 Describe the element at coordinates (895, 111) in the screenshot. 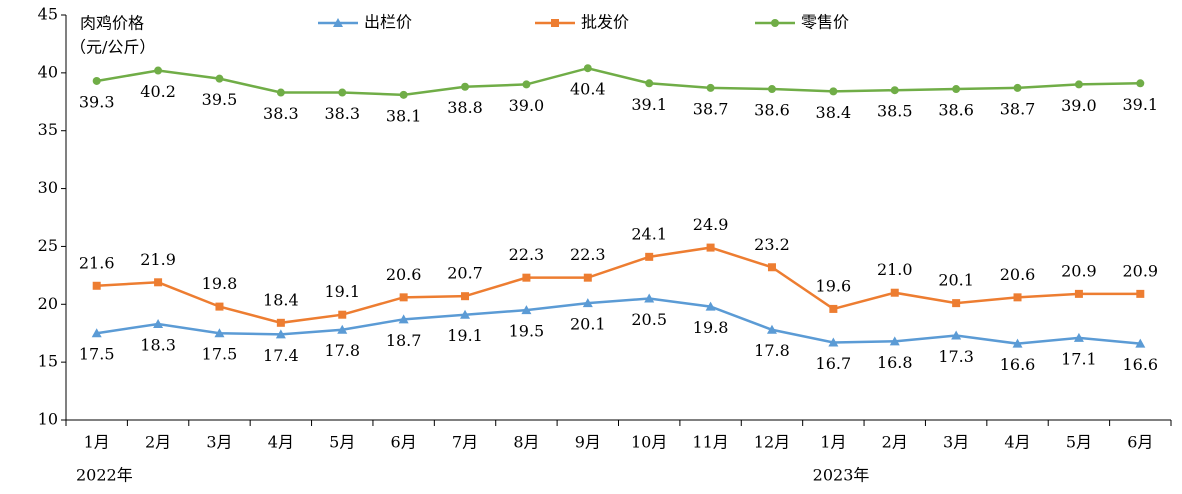

I see `data-label: 38.5` at that location.